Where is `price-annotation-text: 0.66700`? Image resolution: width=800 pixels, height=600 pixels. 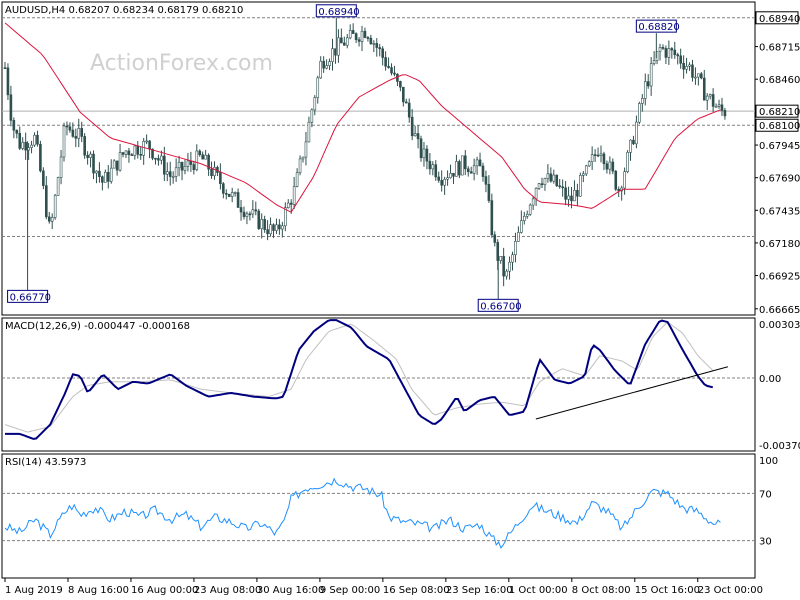 price-annotation-text: 0.66700 is located at coordinates (500, 306).